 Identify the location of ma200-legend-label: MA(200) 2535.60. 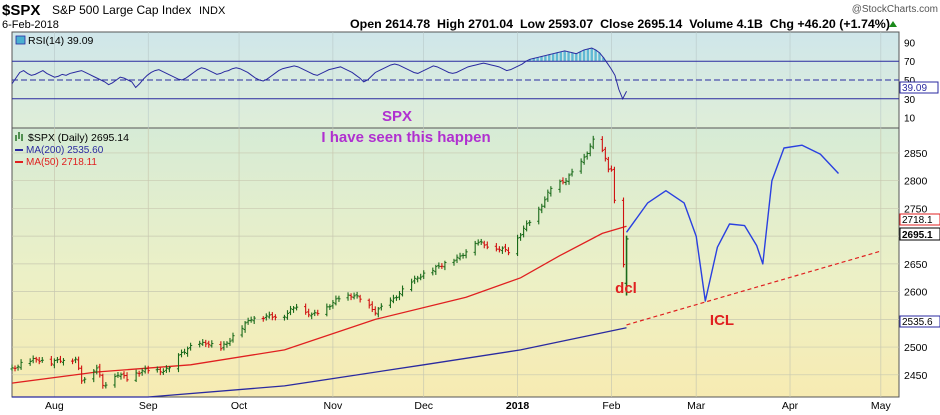
(65, 150).